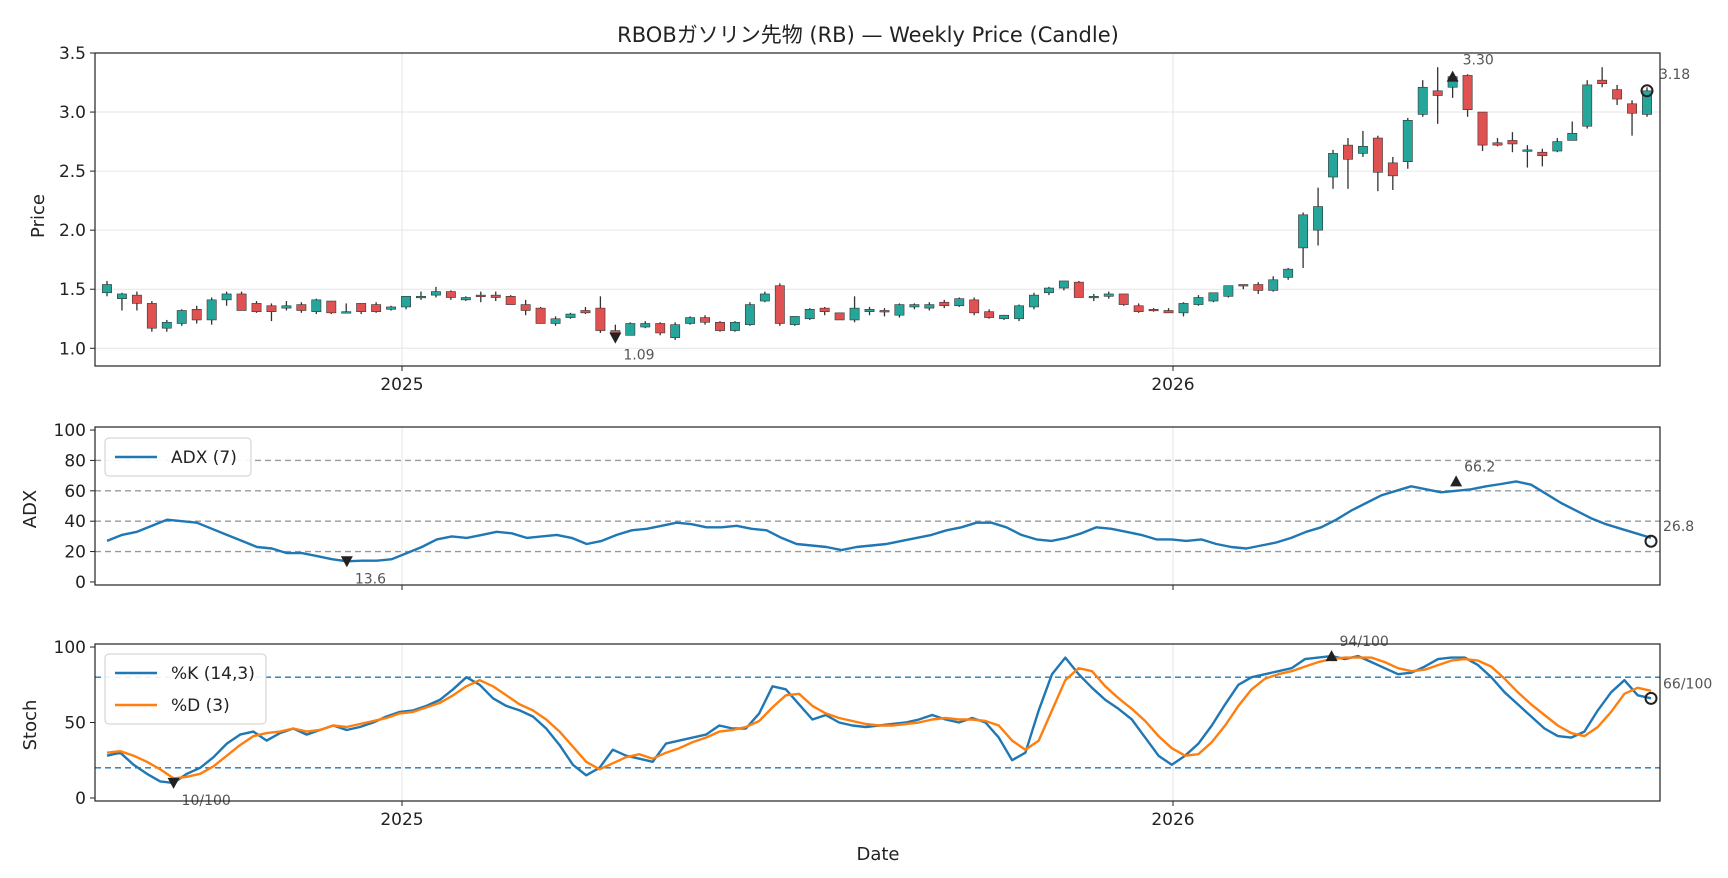  I want to click on adx-series-0-line, so click(879, 521).